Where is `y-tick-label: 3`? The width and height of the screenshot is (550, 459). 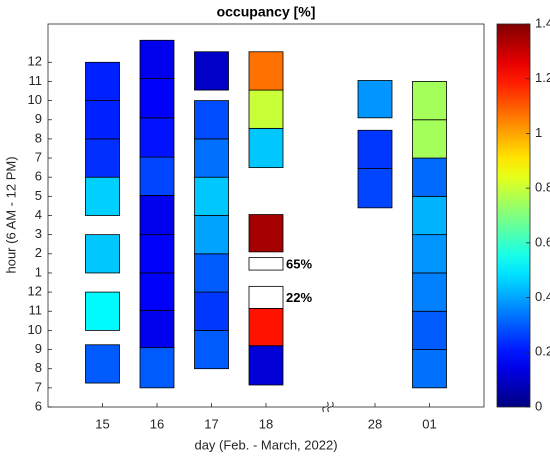 y-tick-label: 3 is located at coordinates (38, 233).